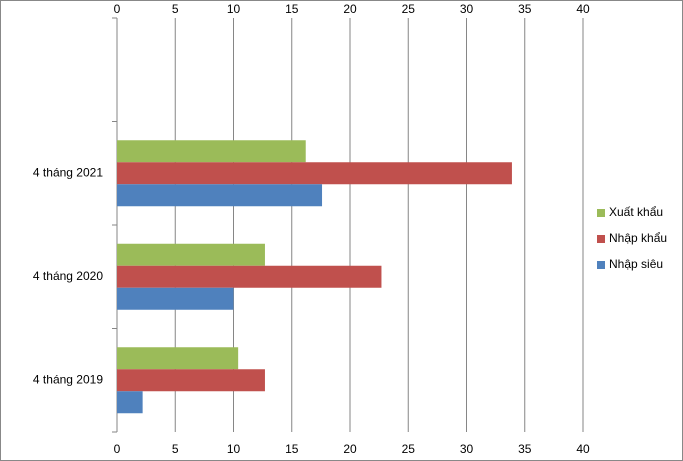  What do you see at coordinates (638, 238) in the screenshot?
I see `legend-label: Nhập khẩu` at bounding box center [638, 238].